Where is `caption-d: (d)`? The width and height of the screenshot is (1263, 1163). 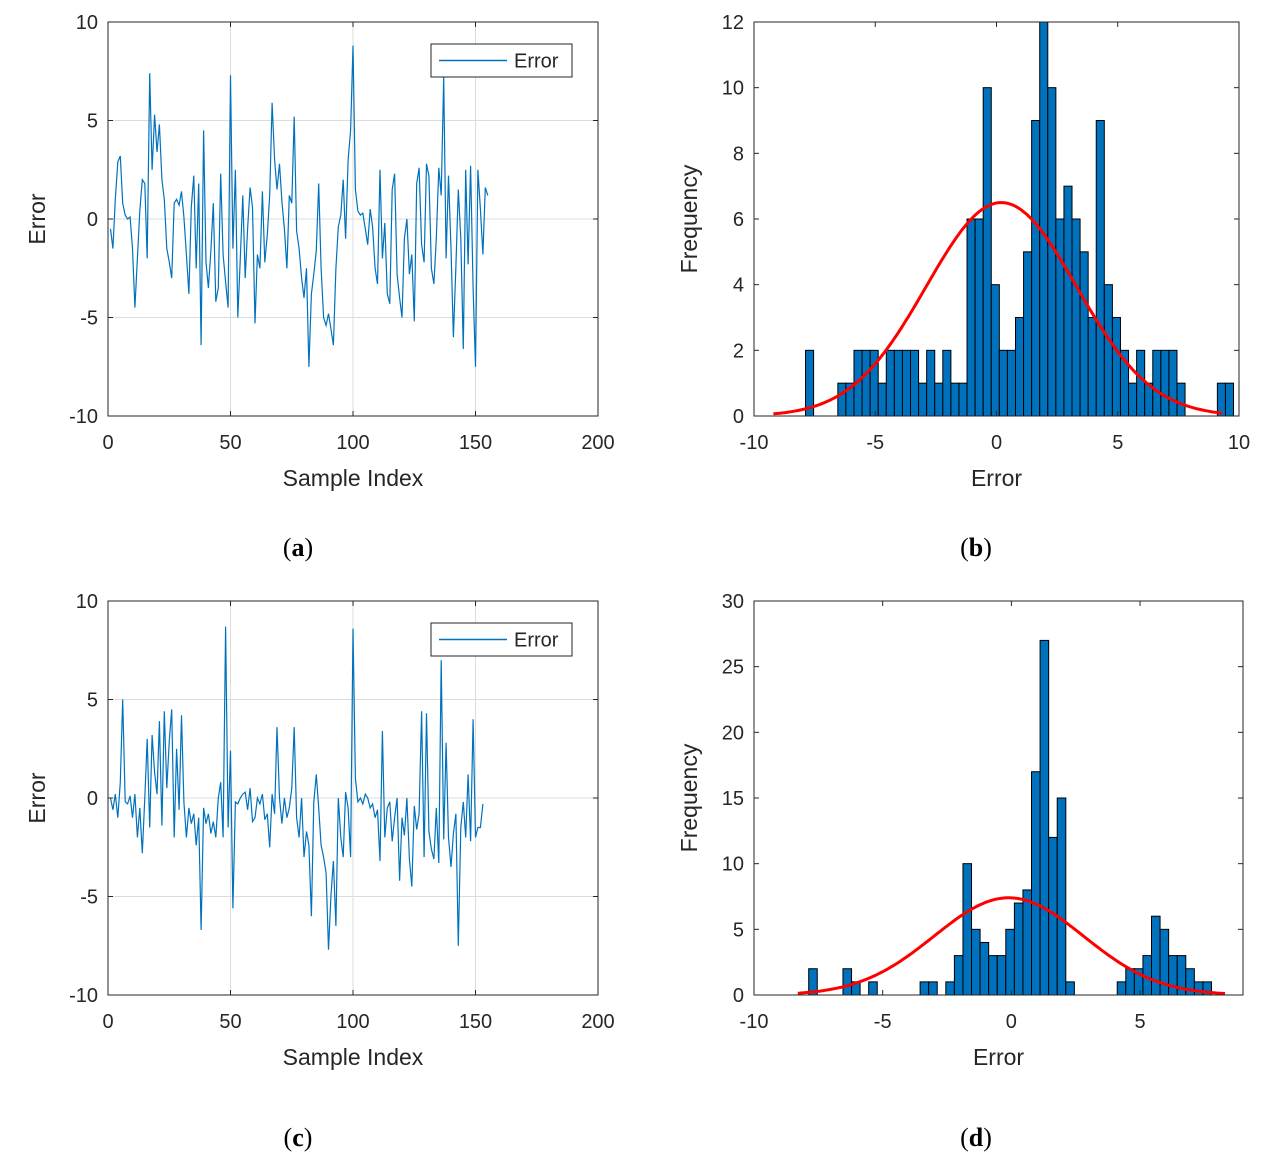 caption-d: (d) is located at coordinates (976, 1137).